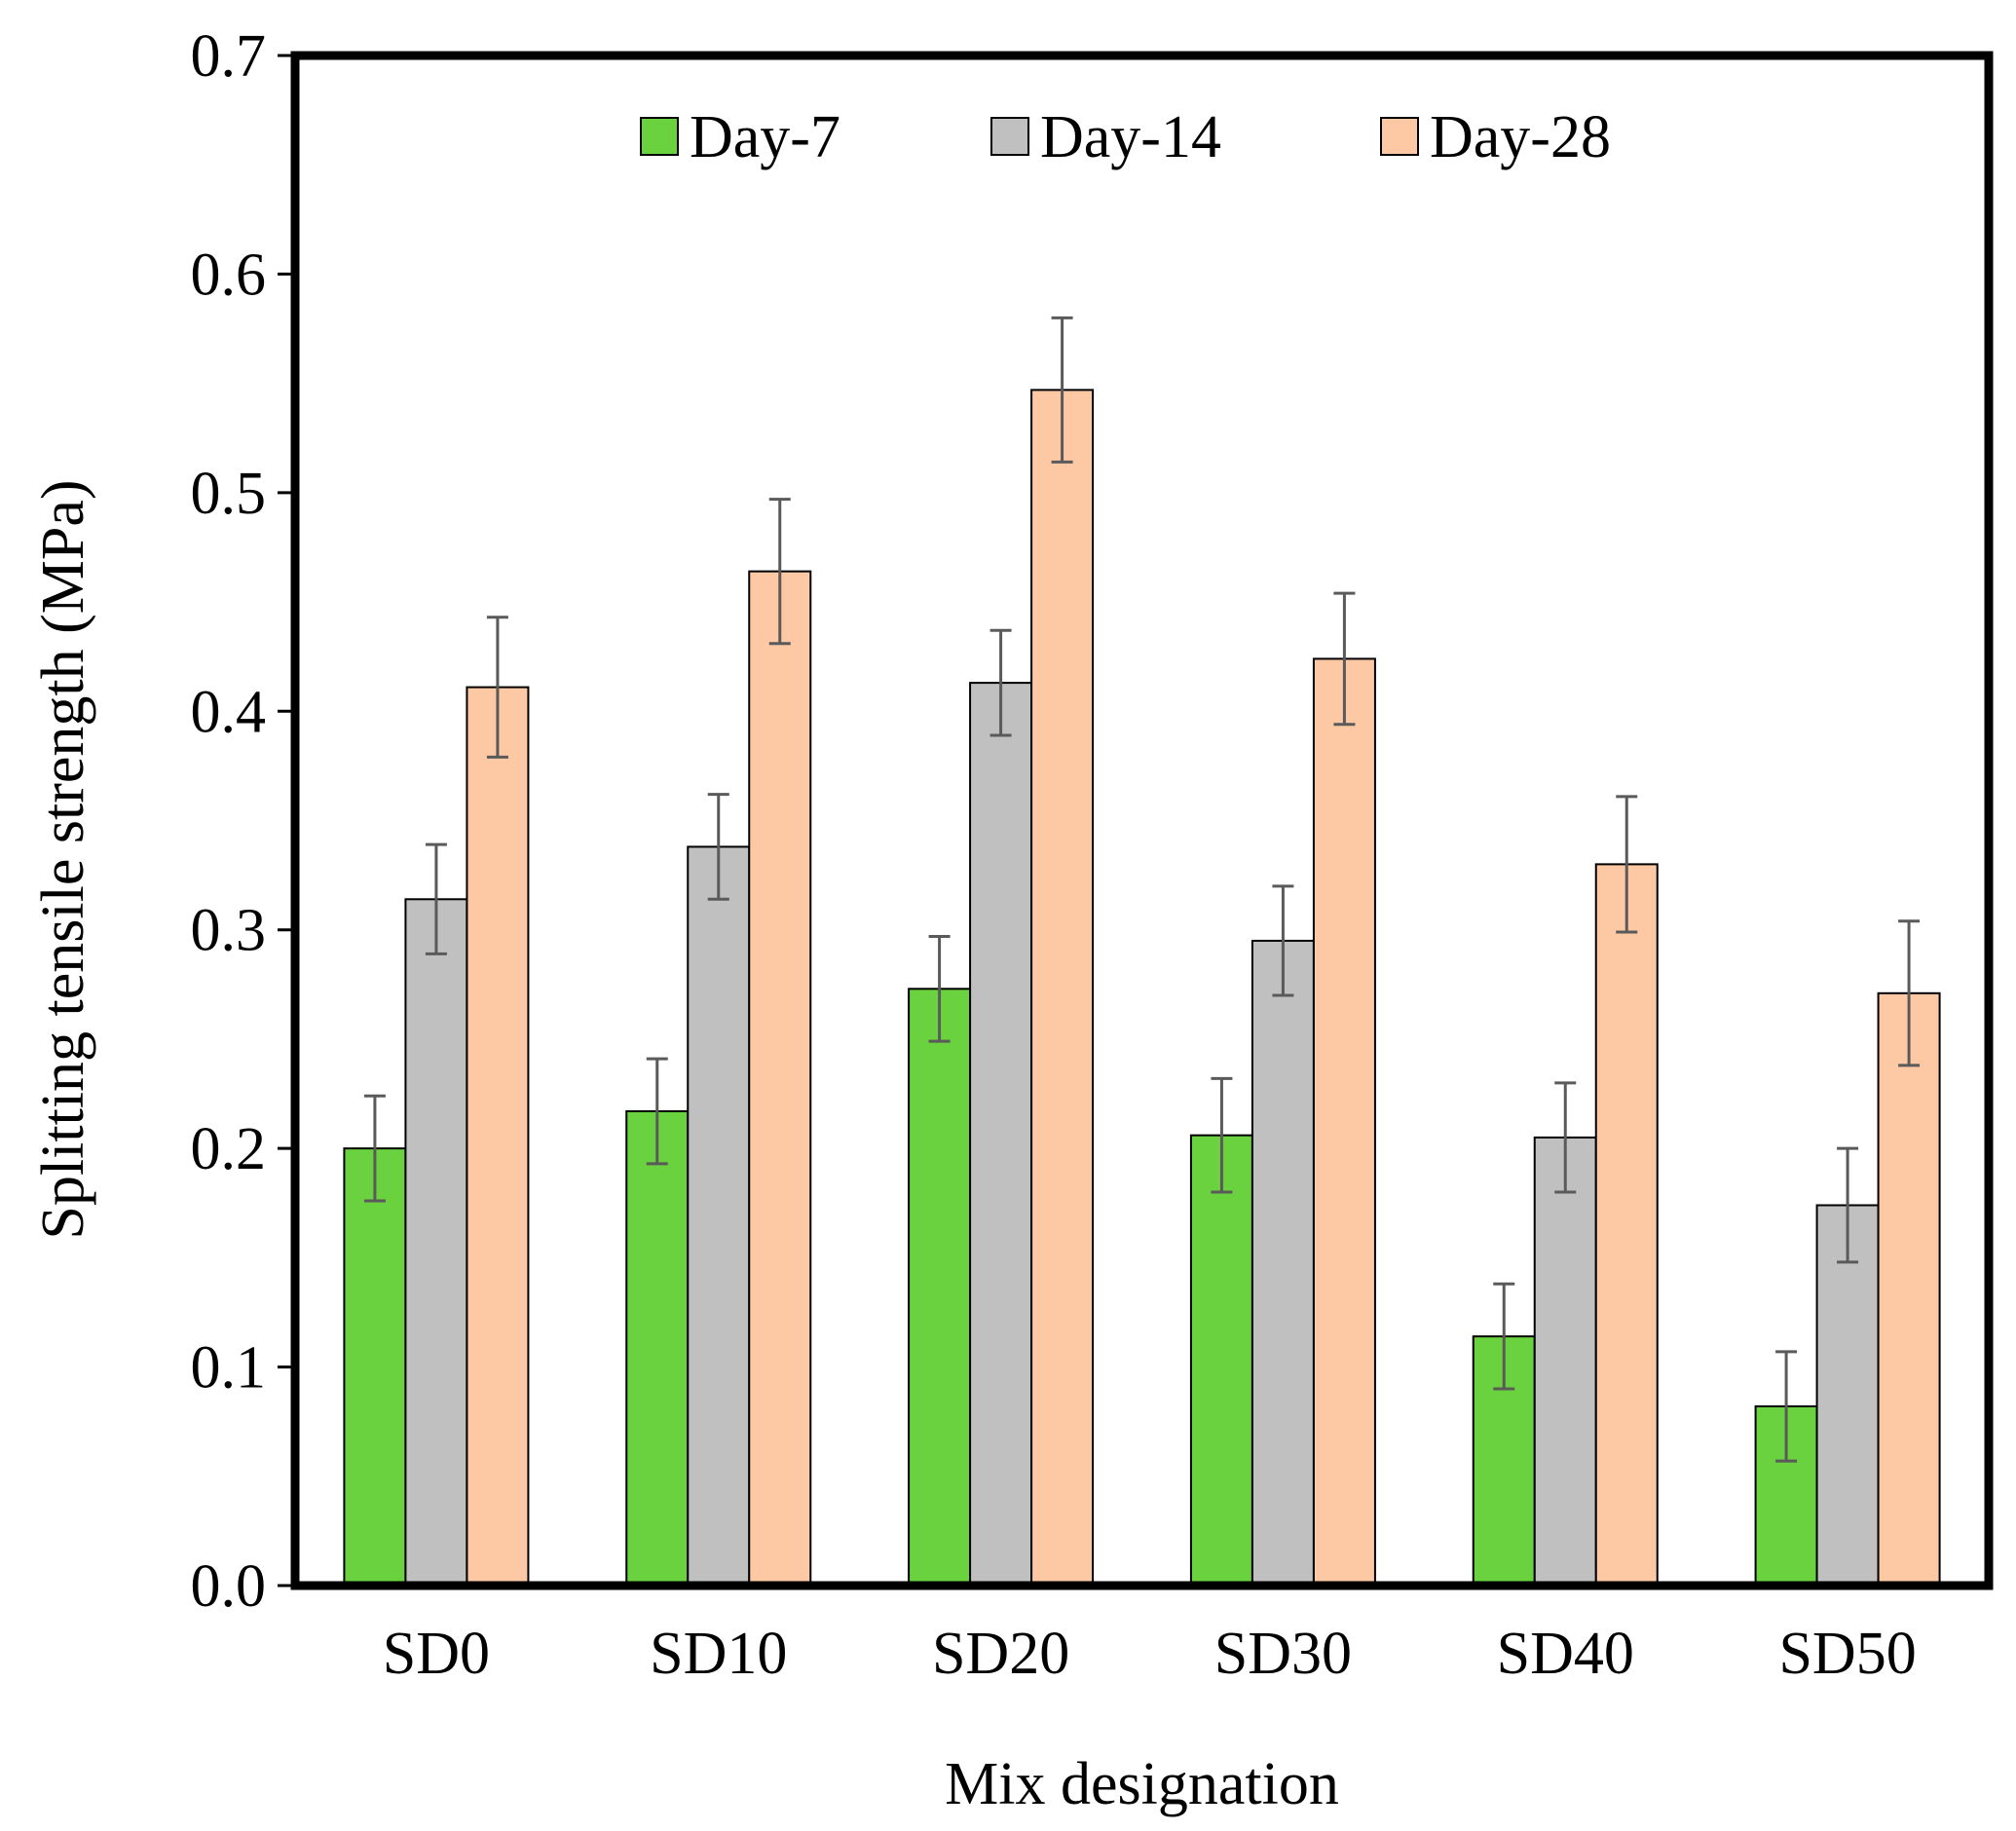 This screenshot has width=2016, height=1831. What do you see at coordinates (1847, 1654) in the screenshot?
I see `x-tick-label-sd50: SD50` at bounding box center [1847, 1654].